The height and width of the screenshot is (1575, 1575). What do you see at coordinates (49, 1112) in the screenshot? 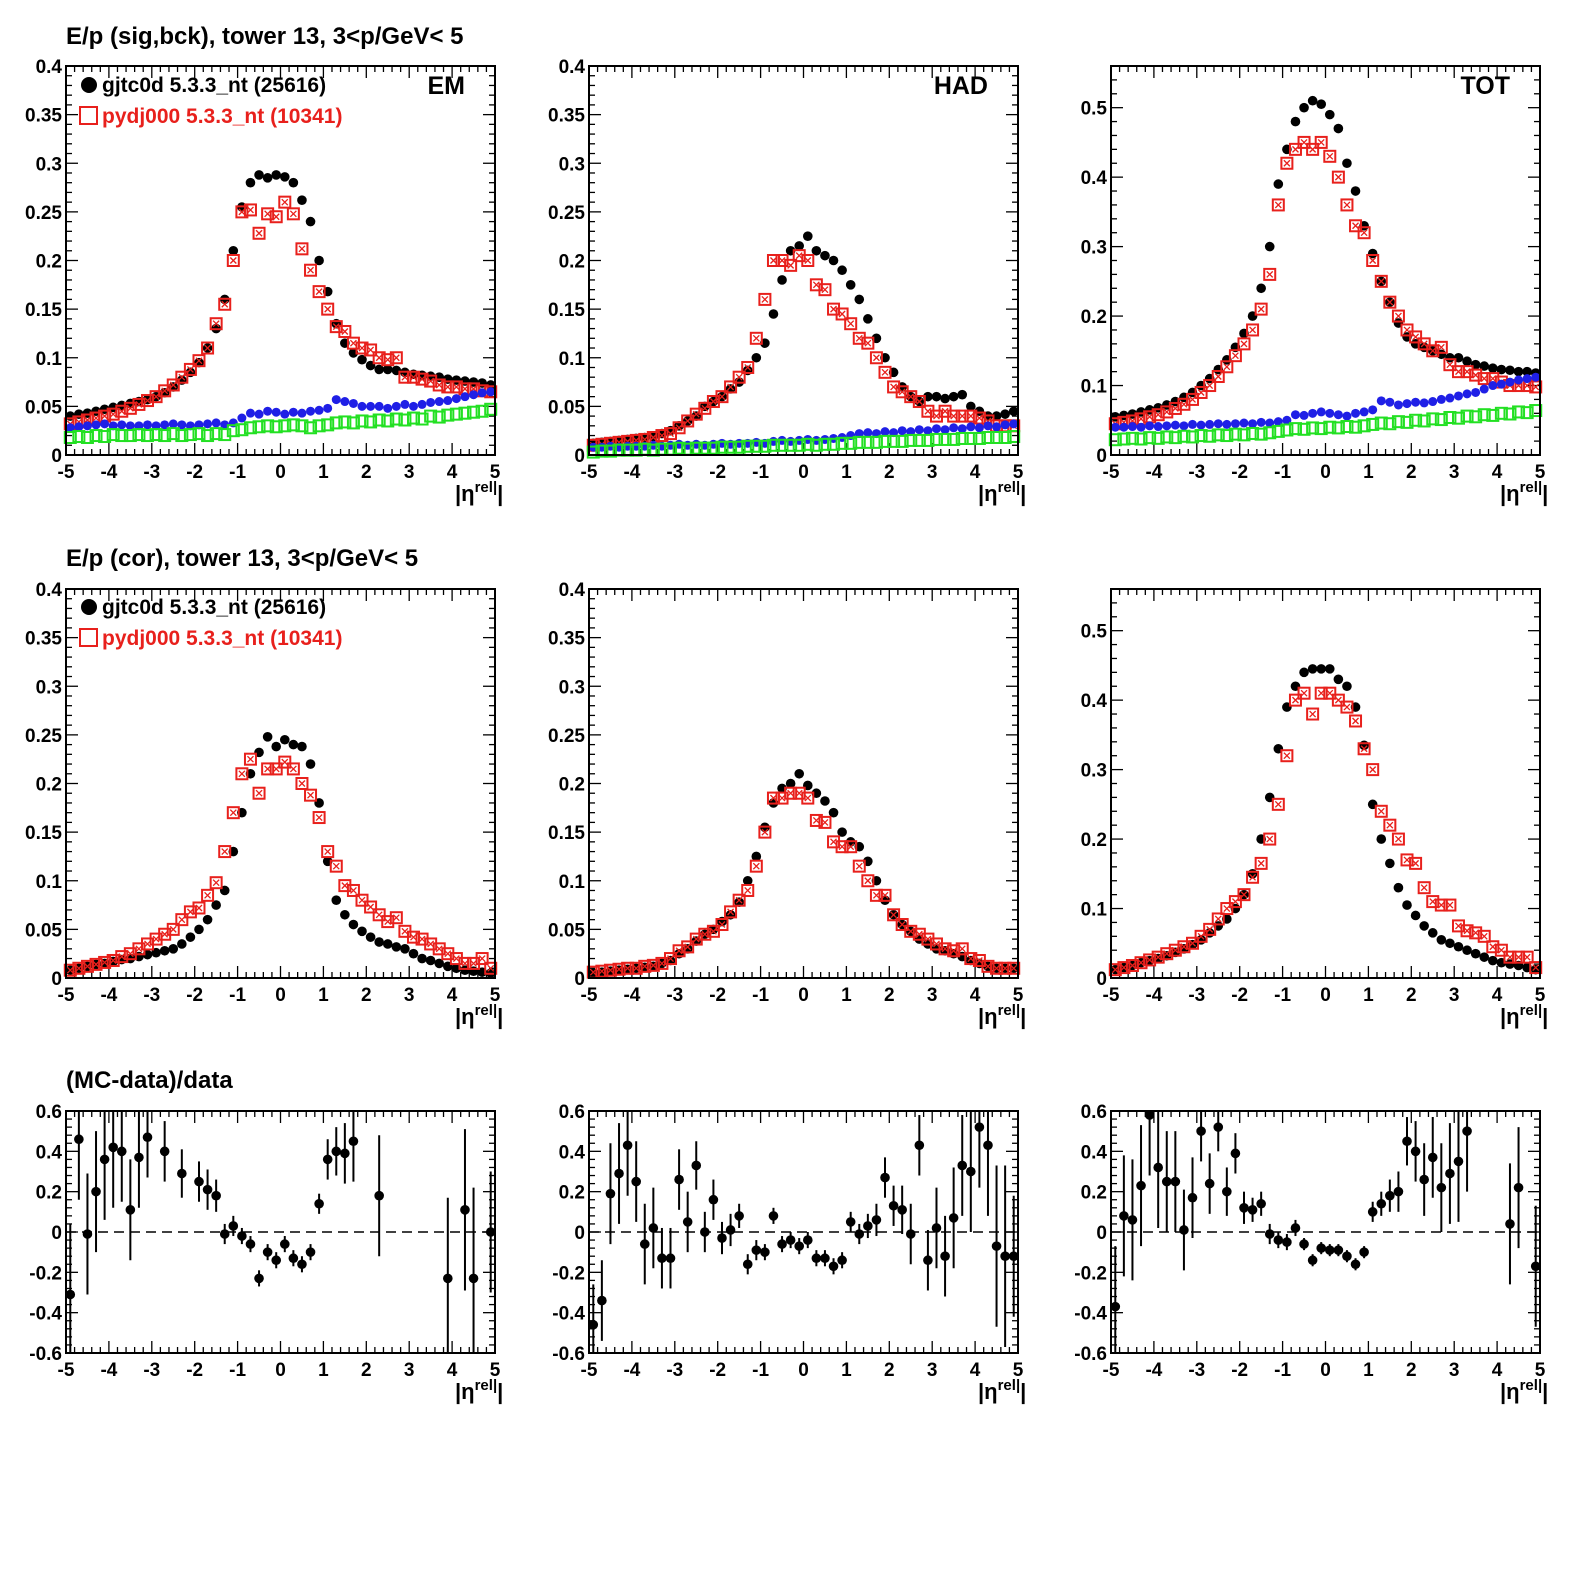
I see `y-tick-label: 0.6` at bounding box center [49, 1112].